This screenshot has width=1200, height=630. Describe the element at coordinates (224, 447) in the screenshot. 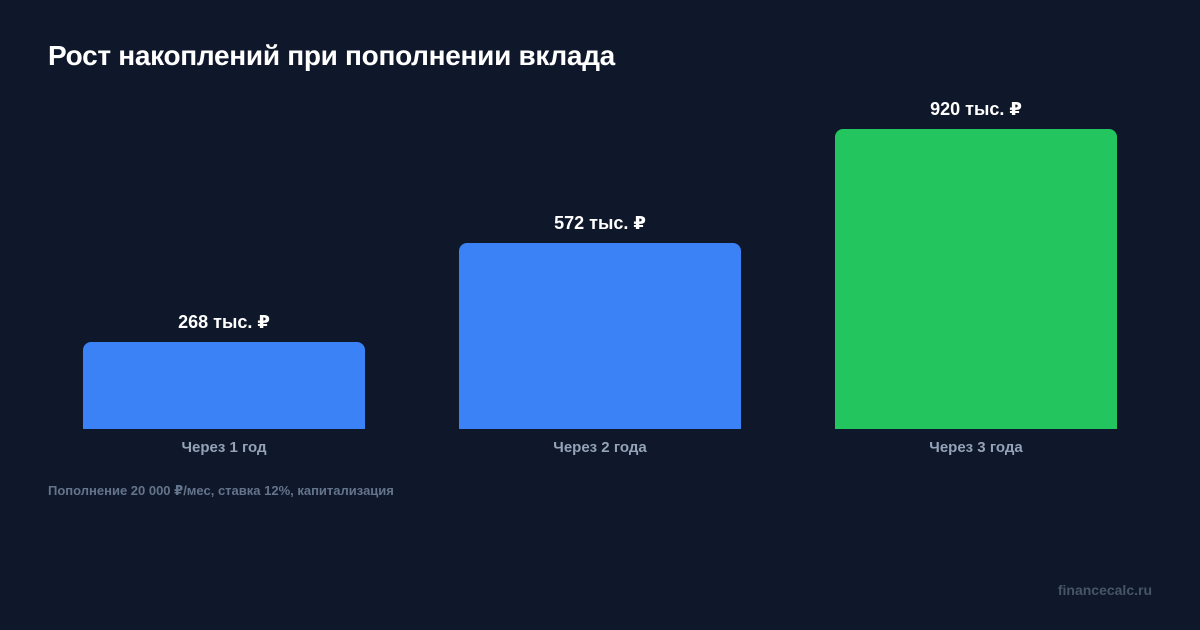

I see `category-label: Через 1 год` at that location.